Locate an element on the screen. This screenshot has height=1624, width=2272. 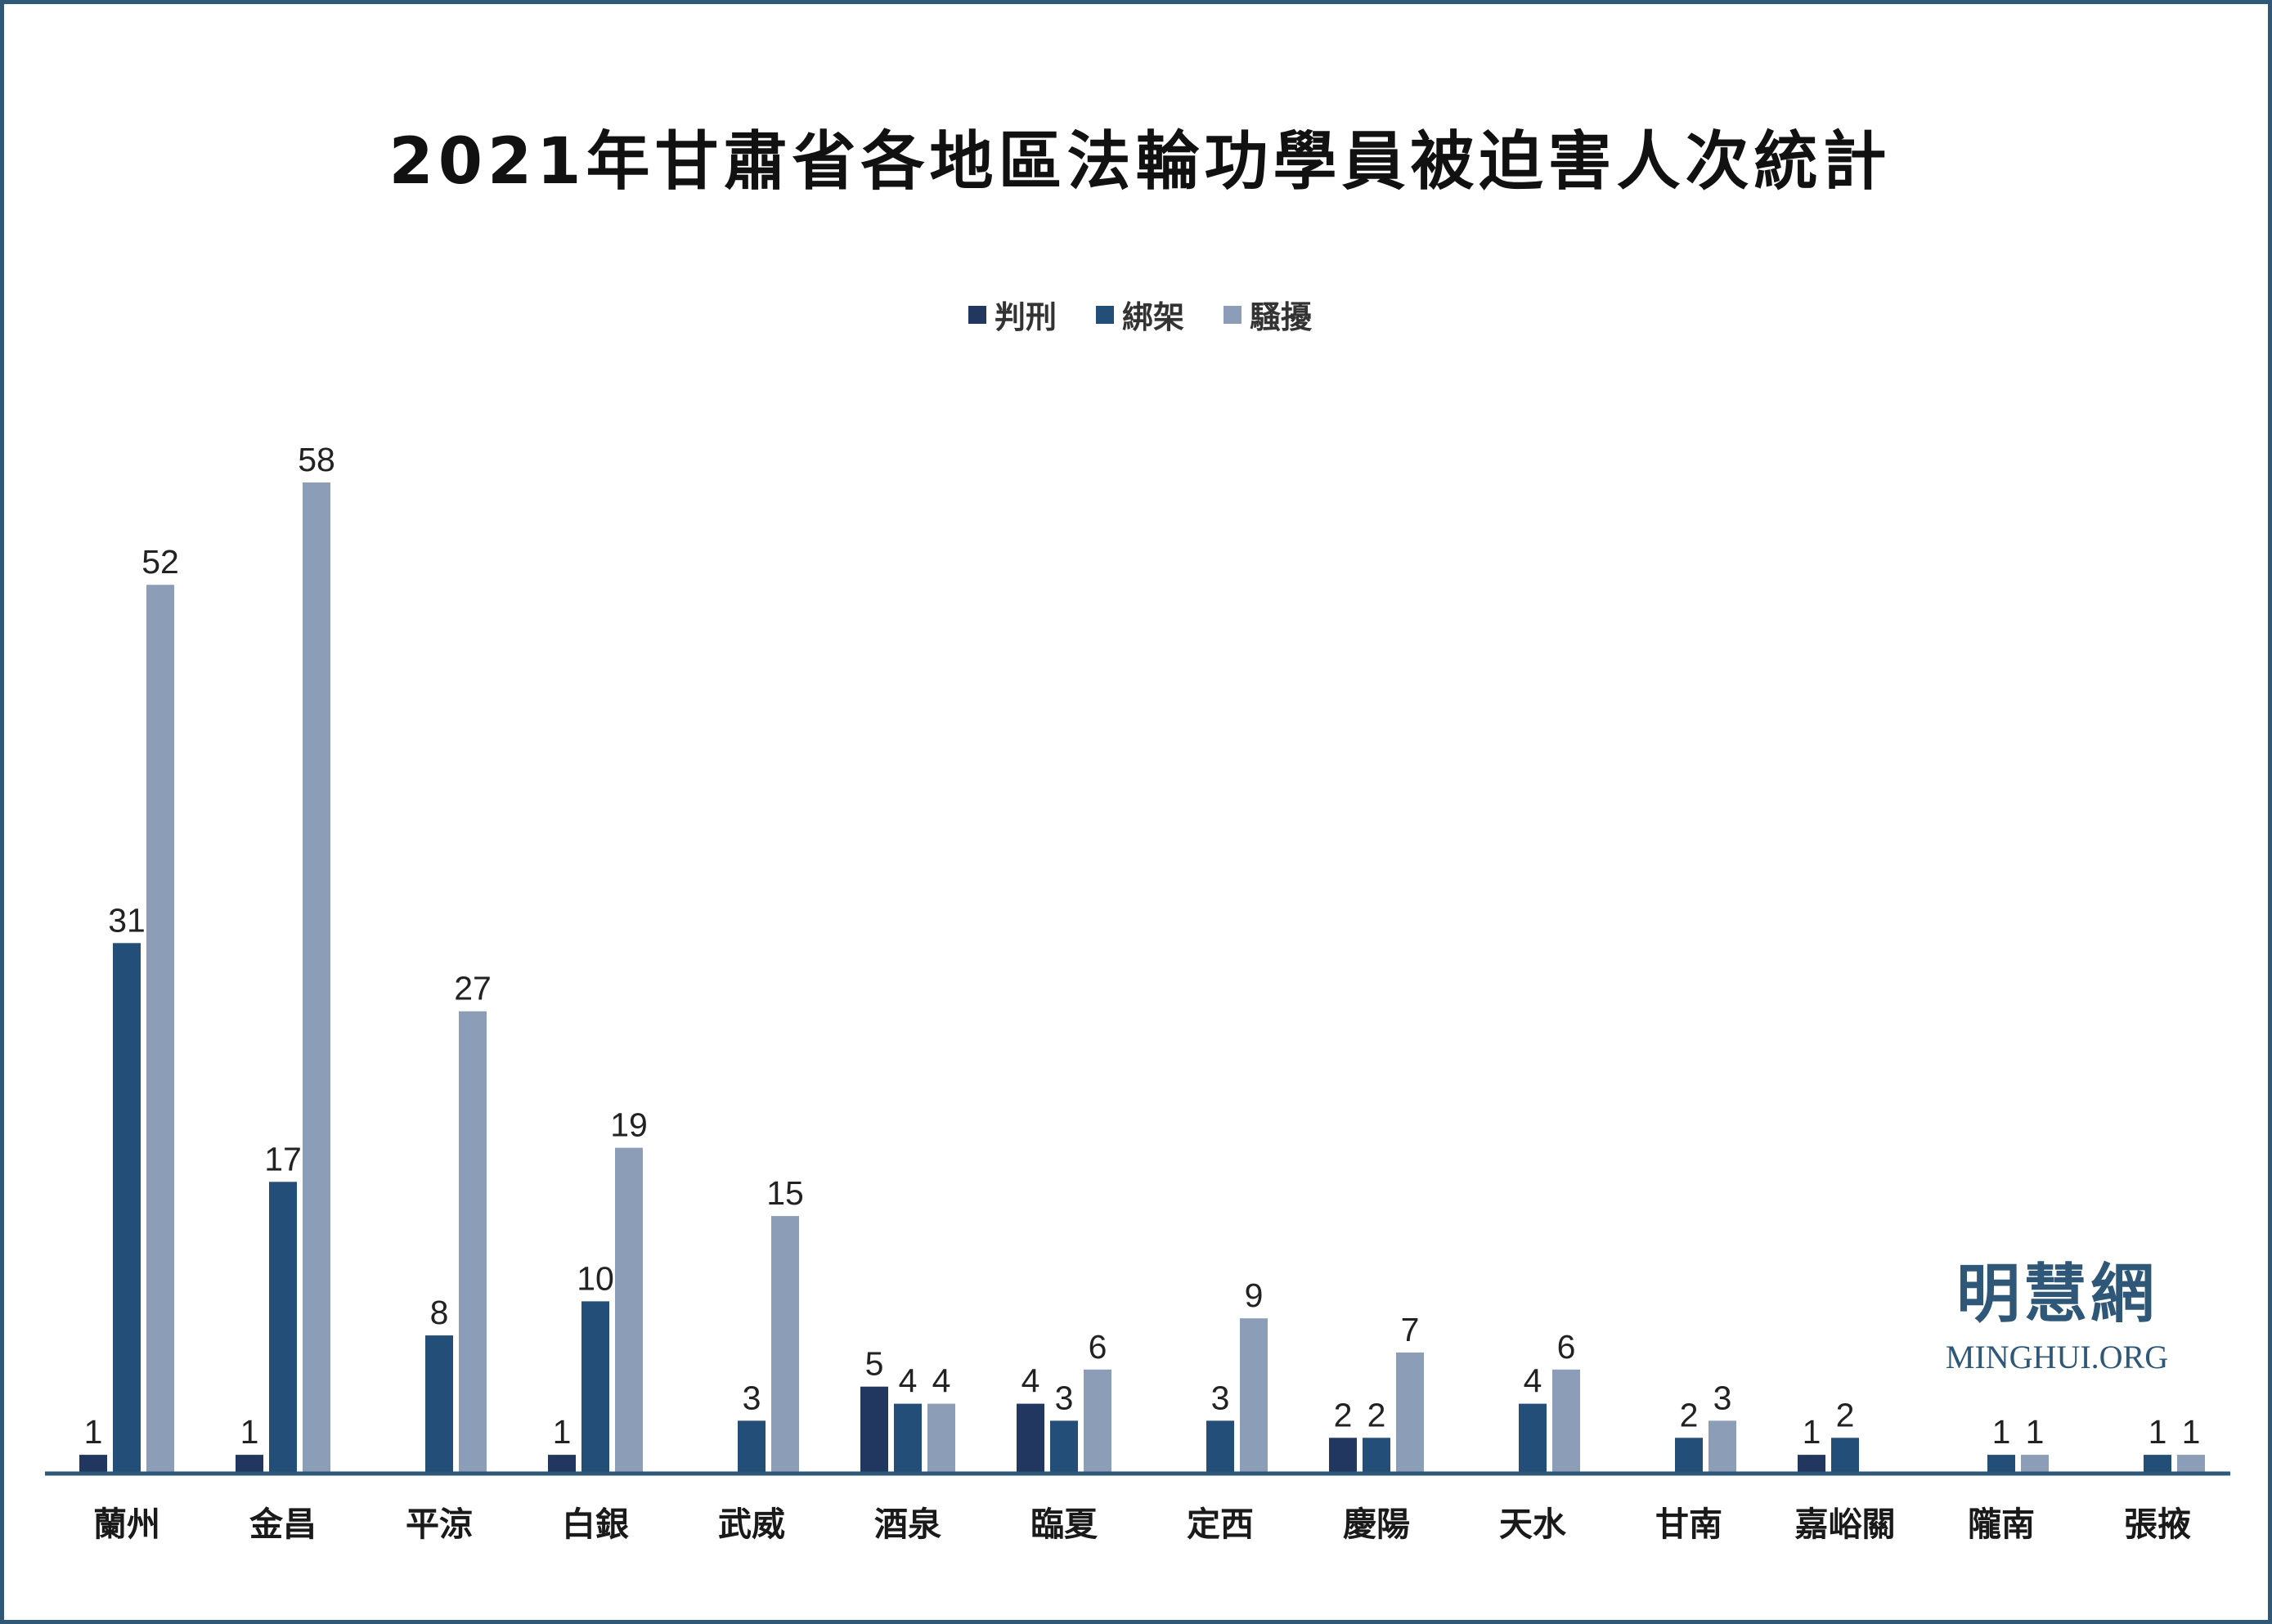
watermark-english: MINGHUI.ORG is located at coordinates (2057, 1357).